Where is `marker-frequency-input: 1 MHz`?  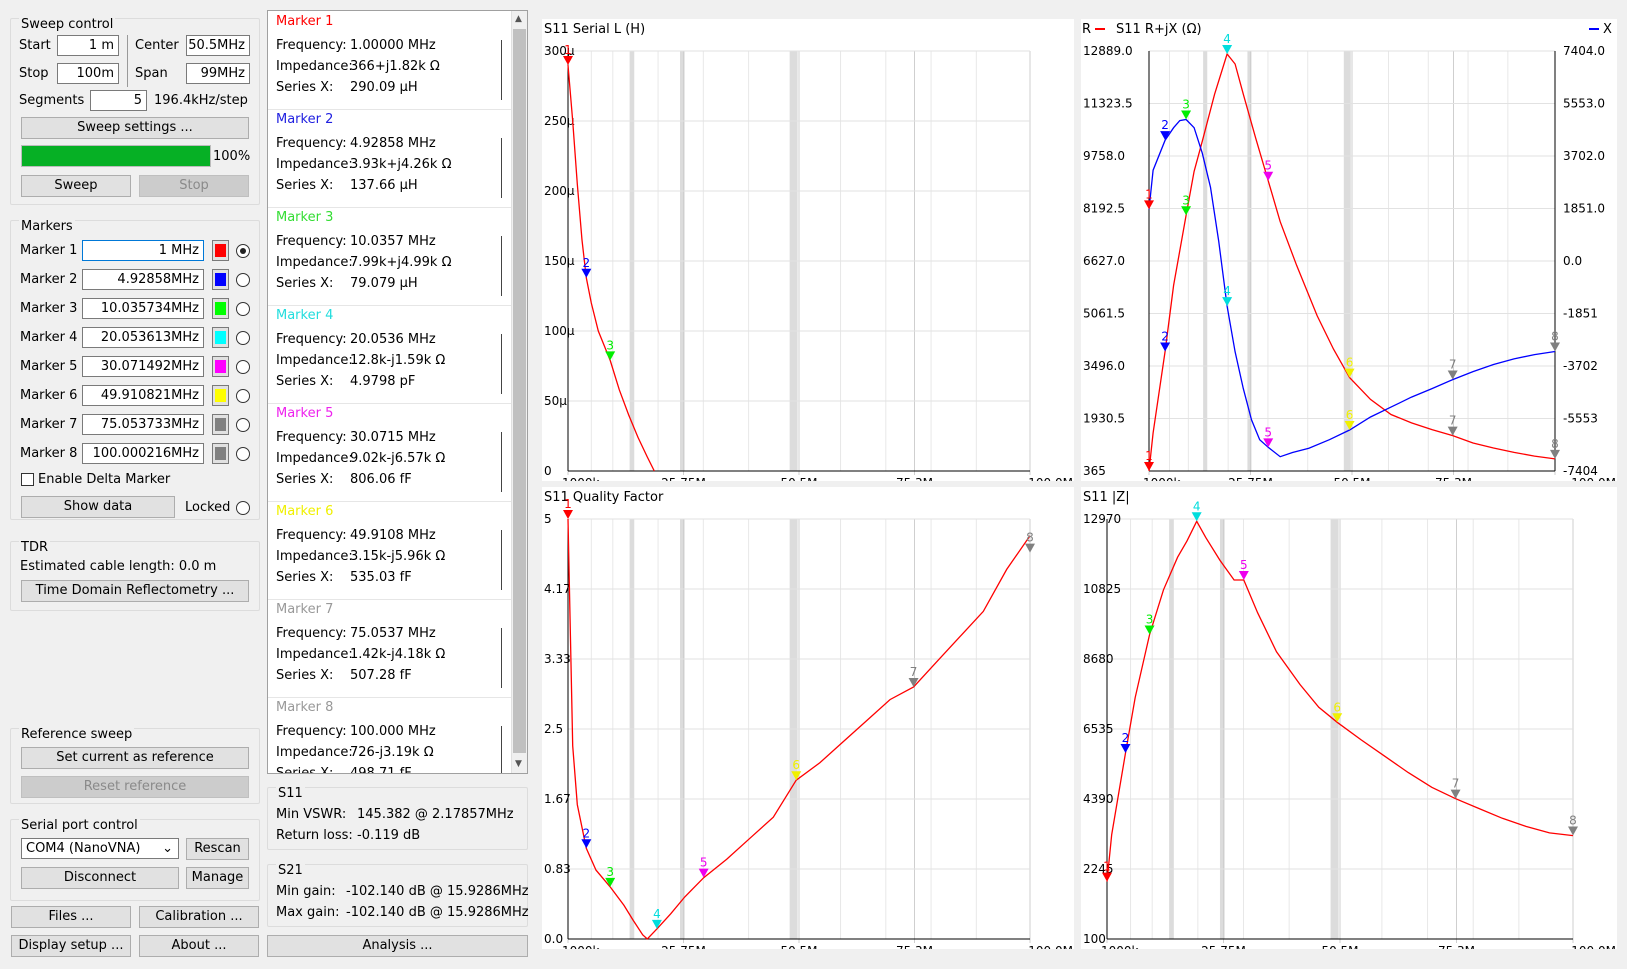
marker-frequency-input: 1 MHz is located at coordinates (143, 250).